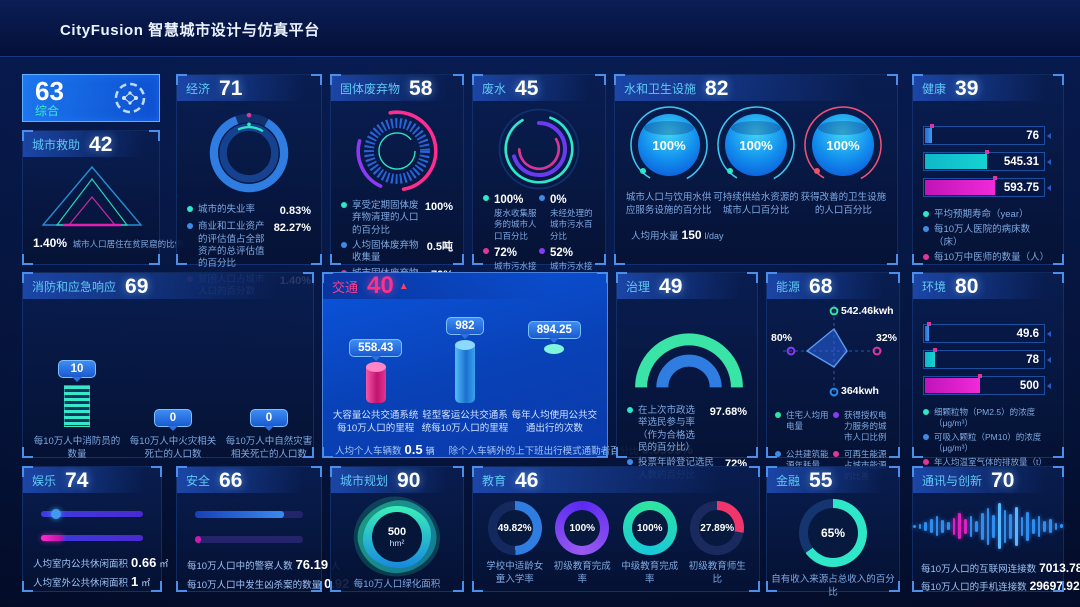  Describe the element at coordinates (833, 586) in the screenshot. I see `metric-label: 自有收入来源占总收入的百分比` at that location.